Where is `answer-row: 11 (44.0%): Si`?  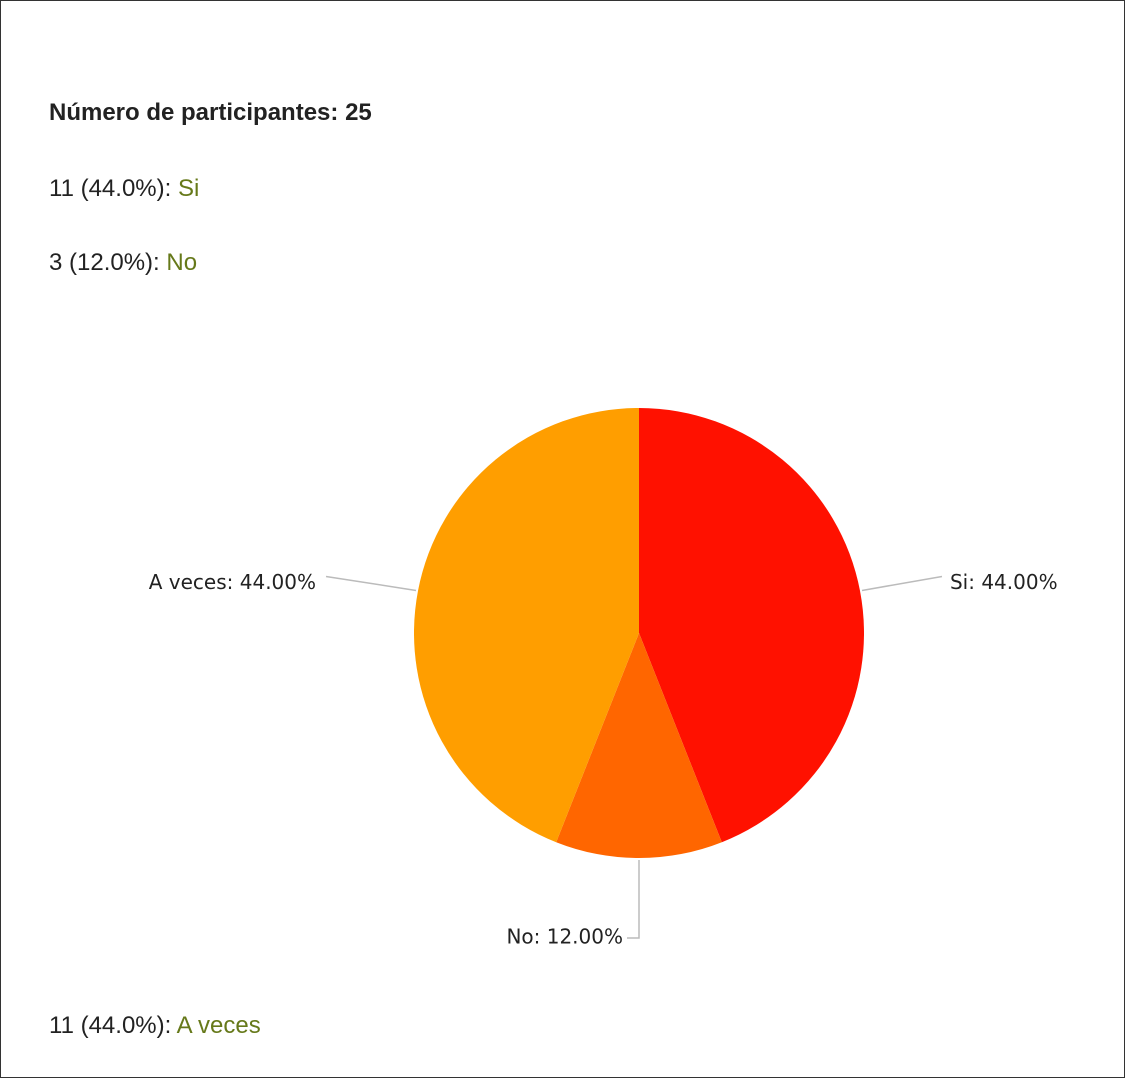 answer-row: 11 (44.0%): Si is located at coordinates (124, 189).